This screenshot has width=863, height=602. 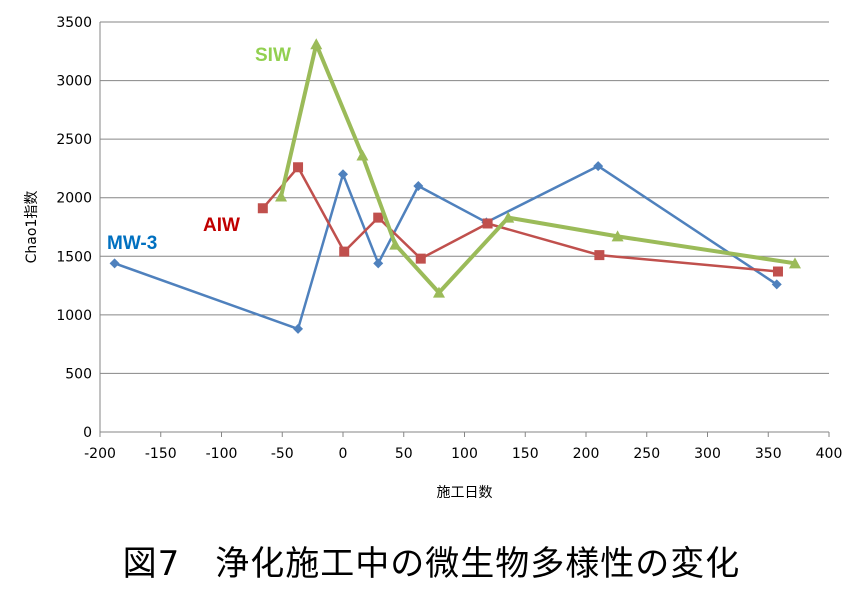 I want to click on x-tick-label: -100, so click(x=222, y=454).